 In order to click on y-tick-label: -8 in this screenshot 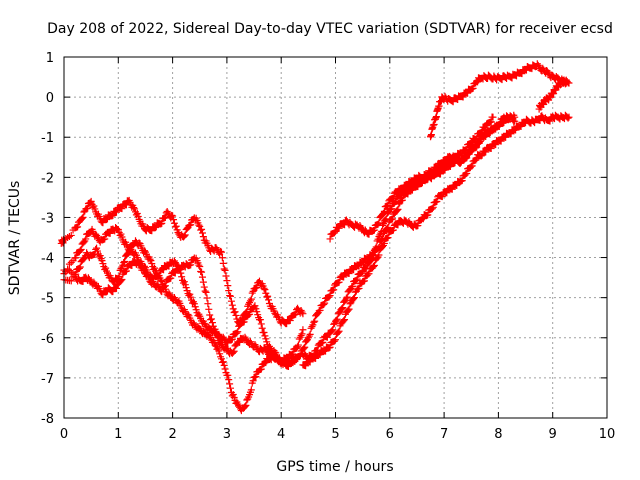, I will do `click(47, 419)`.